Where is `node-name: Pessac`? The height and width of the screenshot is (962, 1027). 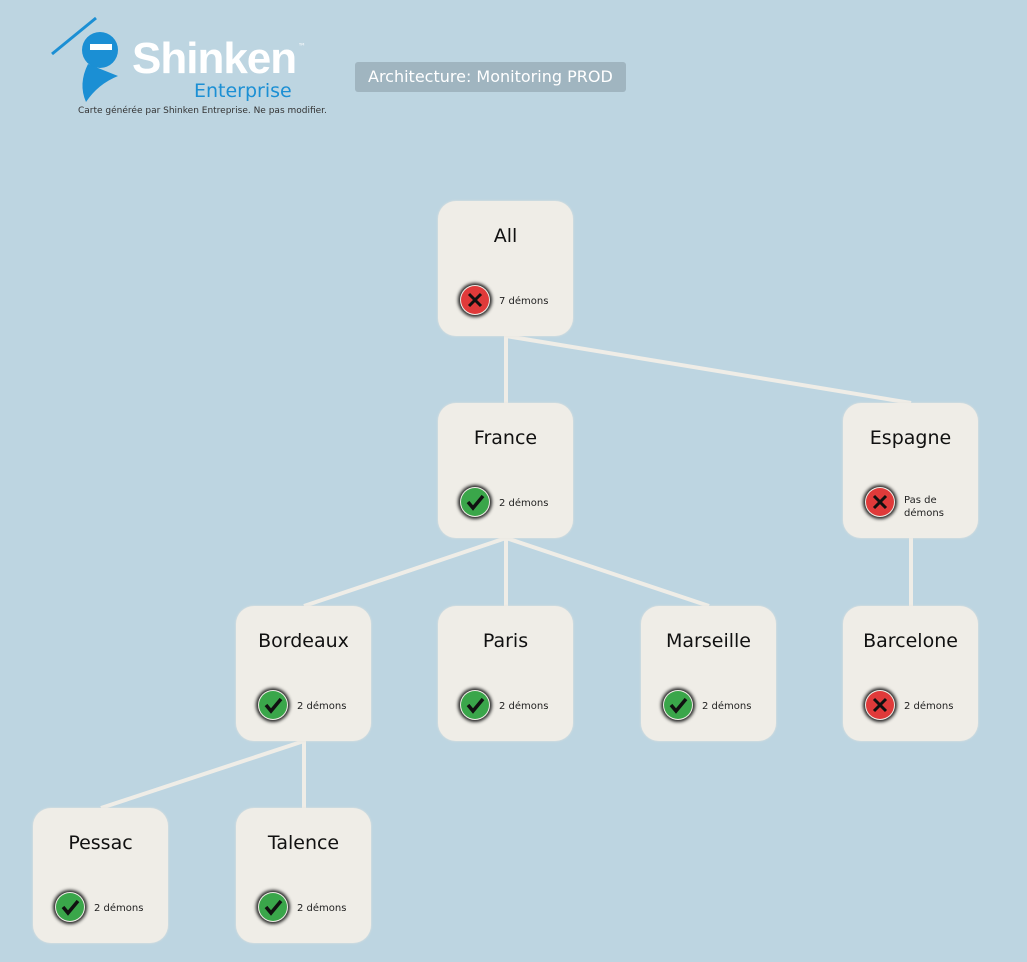 node-name: Pessac is located at coordinates (100, 843).